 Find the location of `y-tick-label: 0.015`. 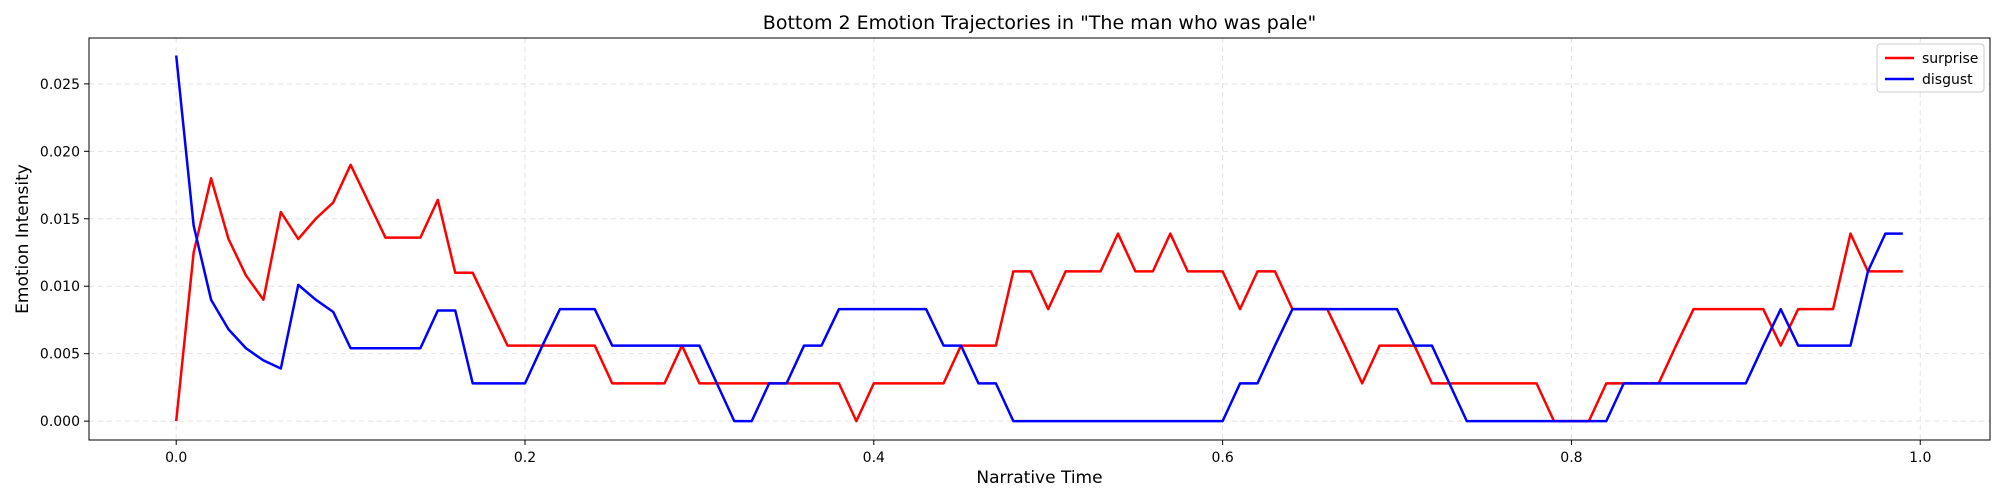

y-tick-label: 0.015 is located at coordinates (60, 220).